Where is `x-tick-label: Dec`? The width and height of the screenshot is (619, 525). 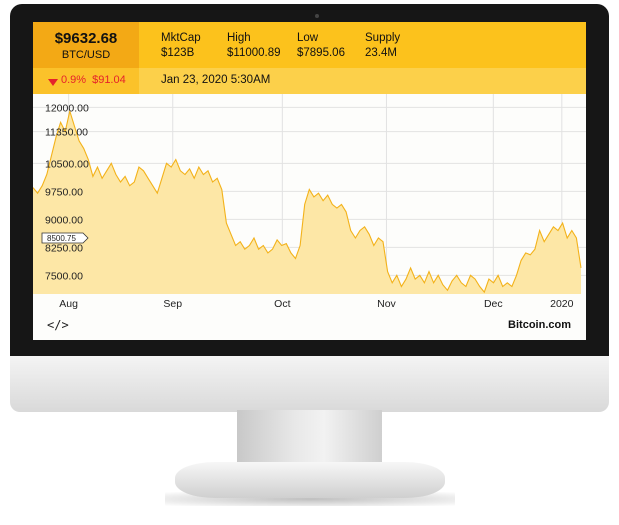
x-tick-label: Dec is located at coordinates (493, 304).